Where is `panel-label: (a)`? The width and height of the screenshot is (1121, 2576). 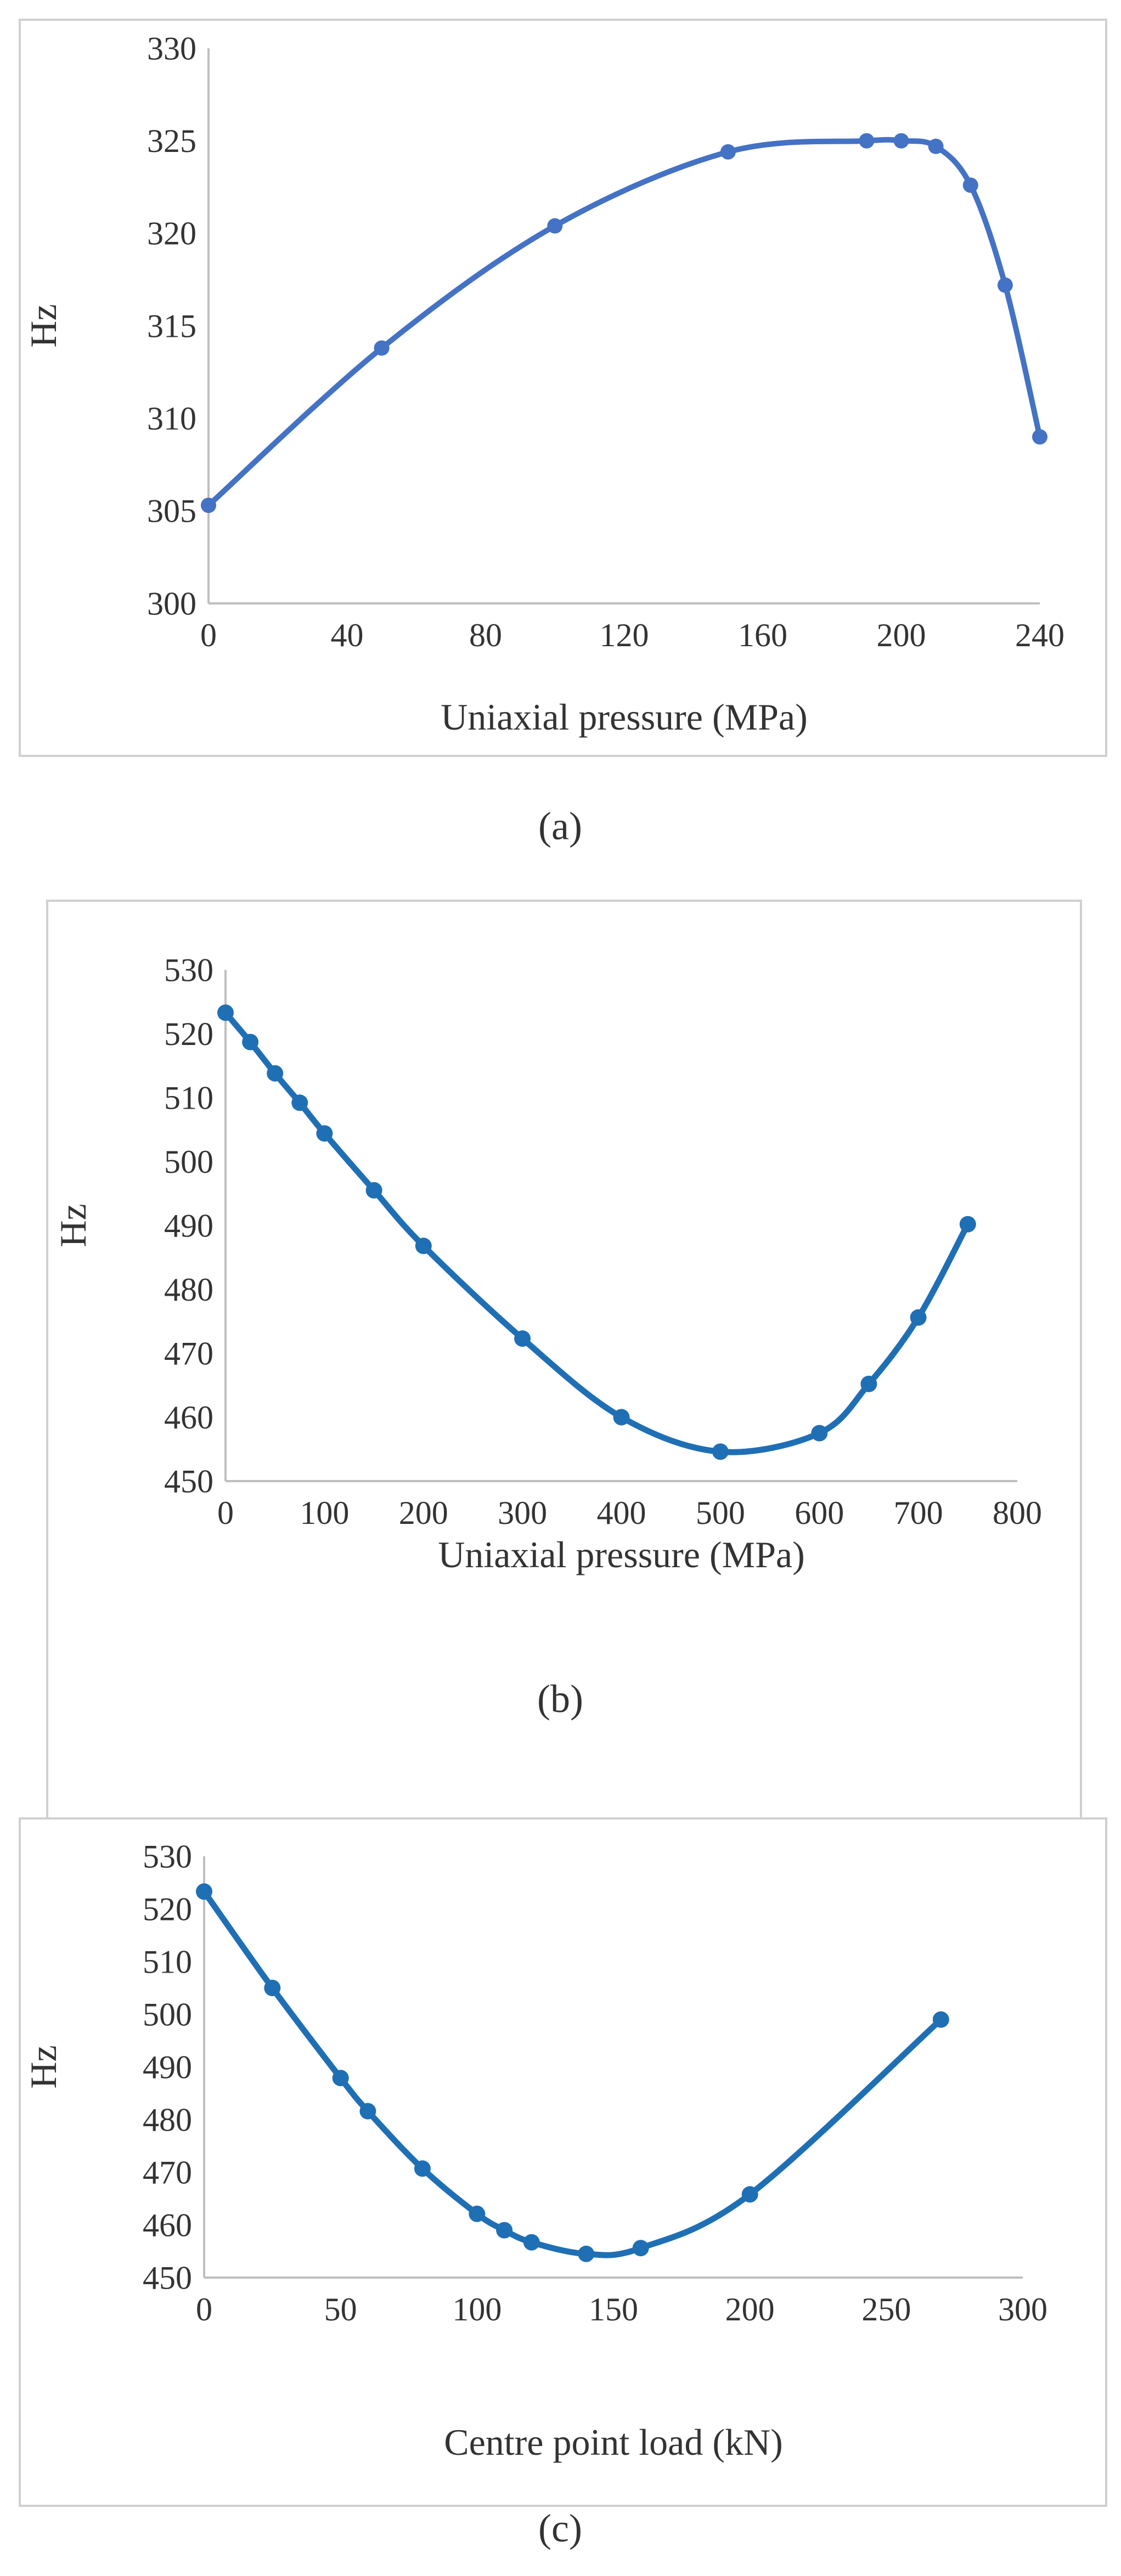
panel-label: (a) is located at coordinates (560, 826).